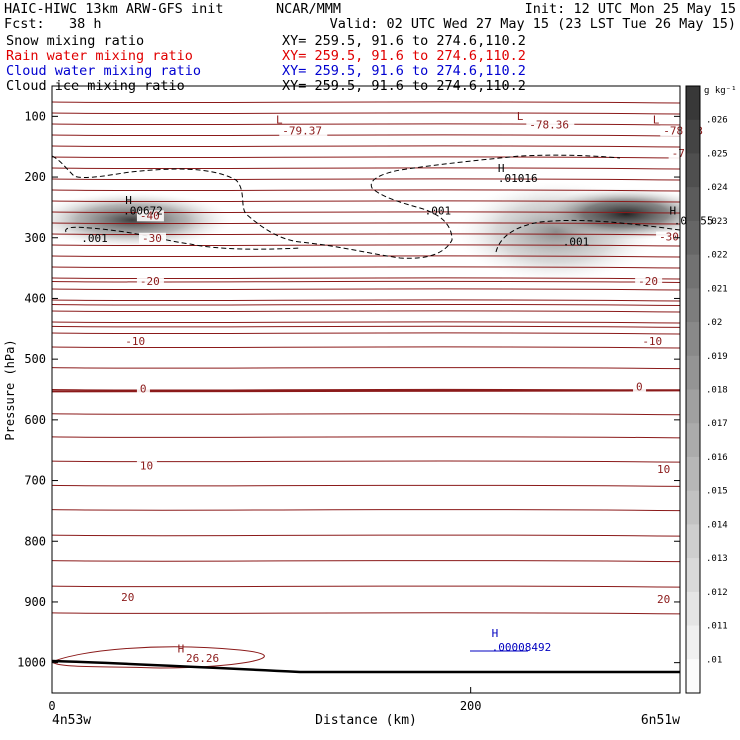 Image resolution: width=740 pixels, height=740 pixels. I want to click on colorbar-tick-label: .022, so click(717, 256).